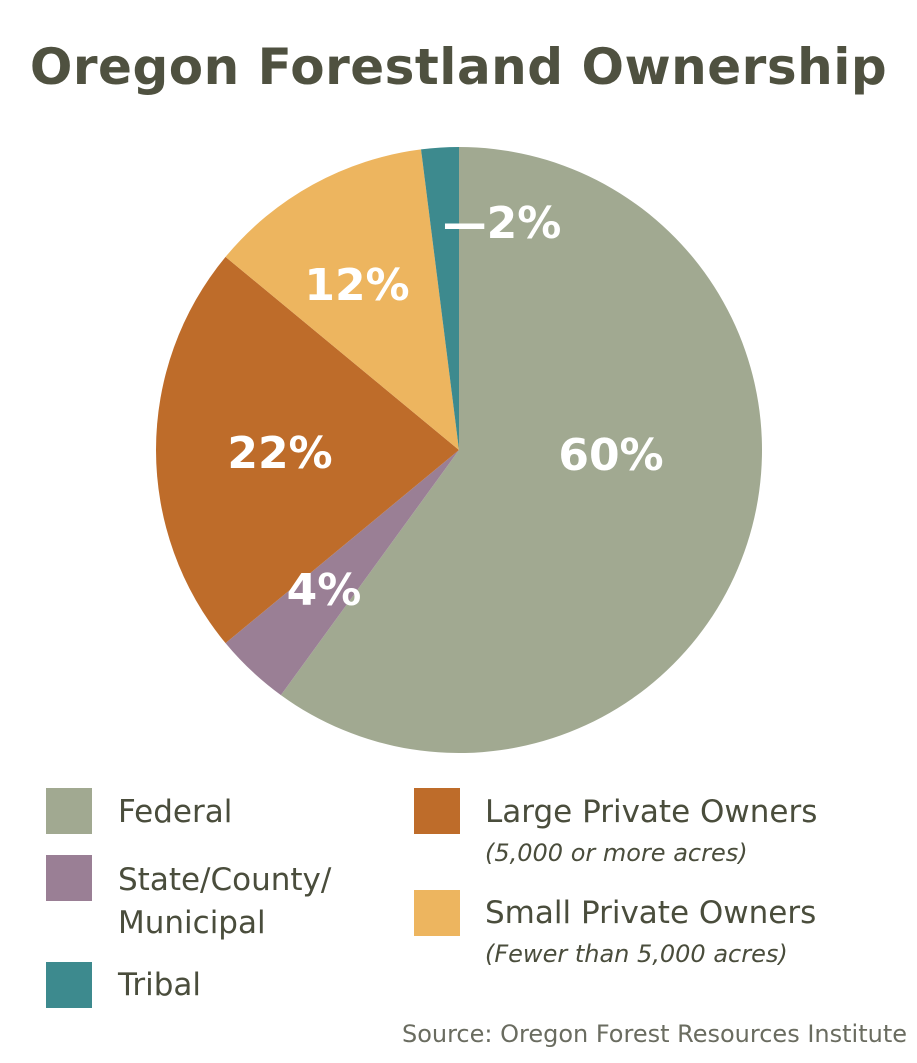  Describe the element at coordinates (69, 811) in the screenshot. I see `legend-swatch-federal` at that location.